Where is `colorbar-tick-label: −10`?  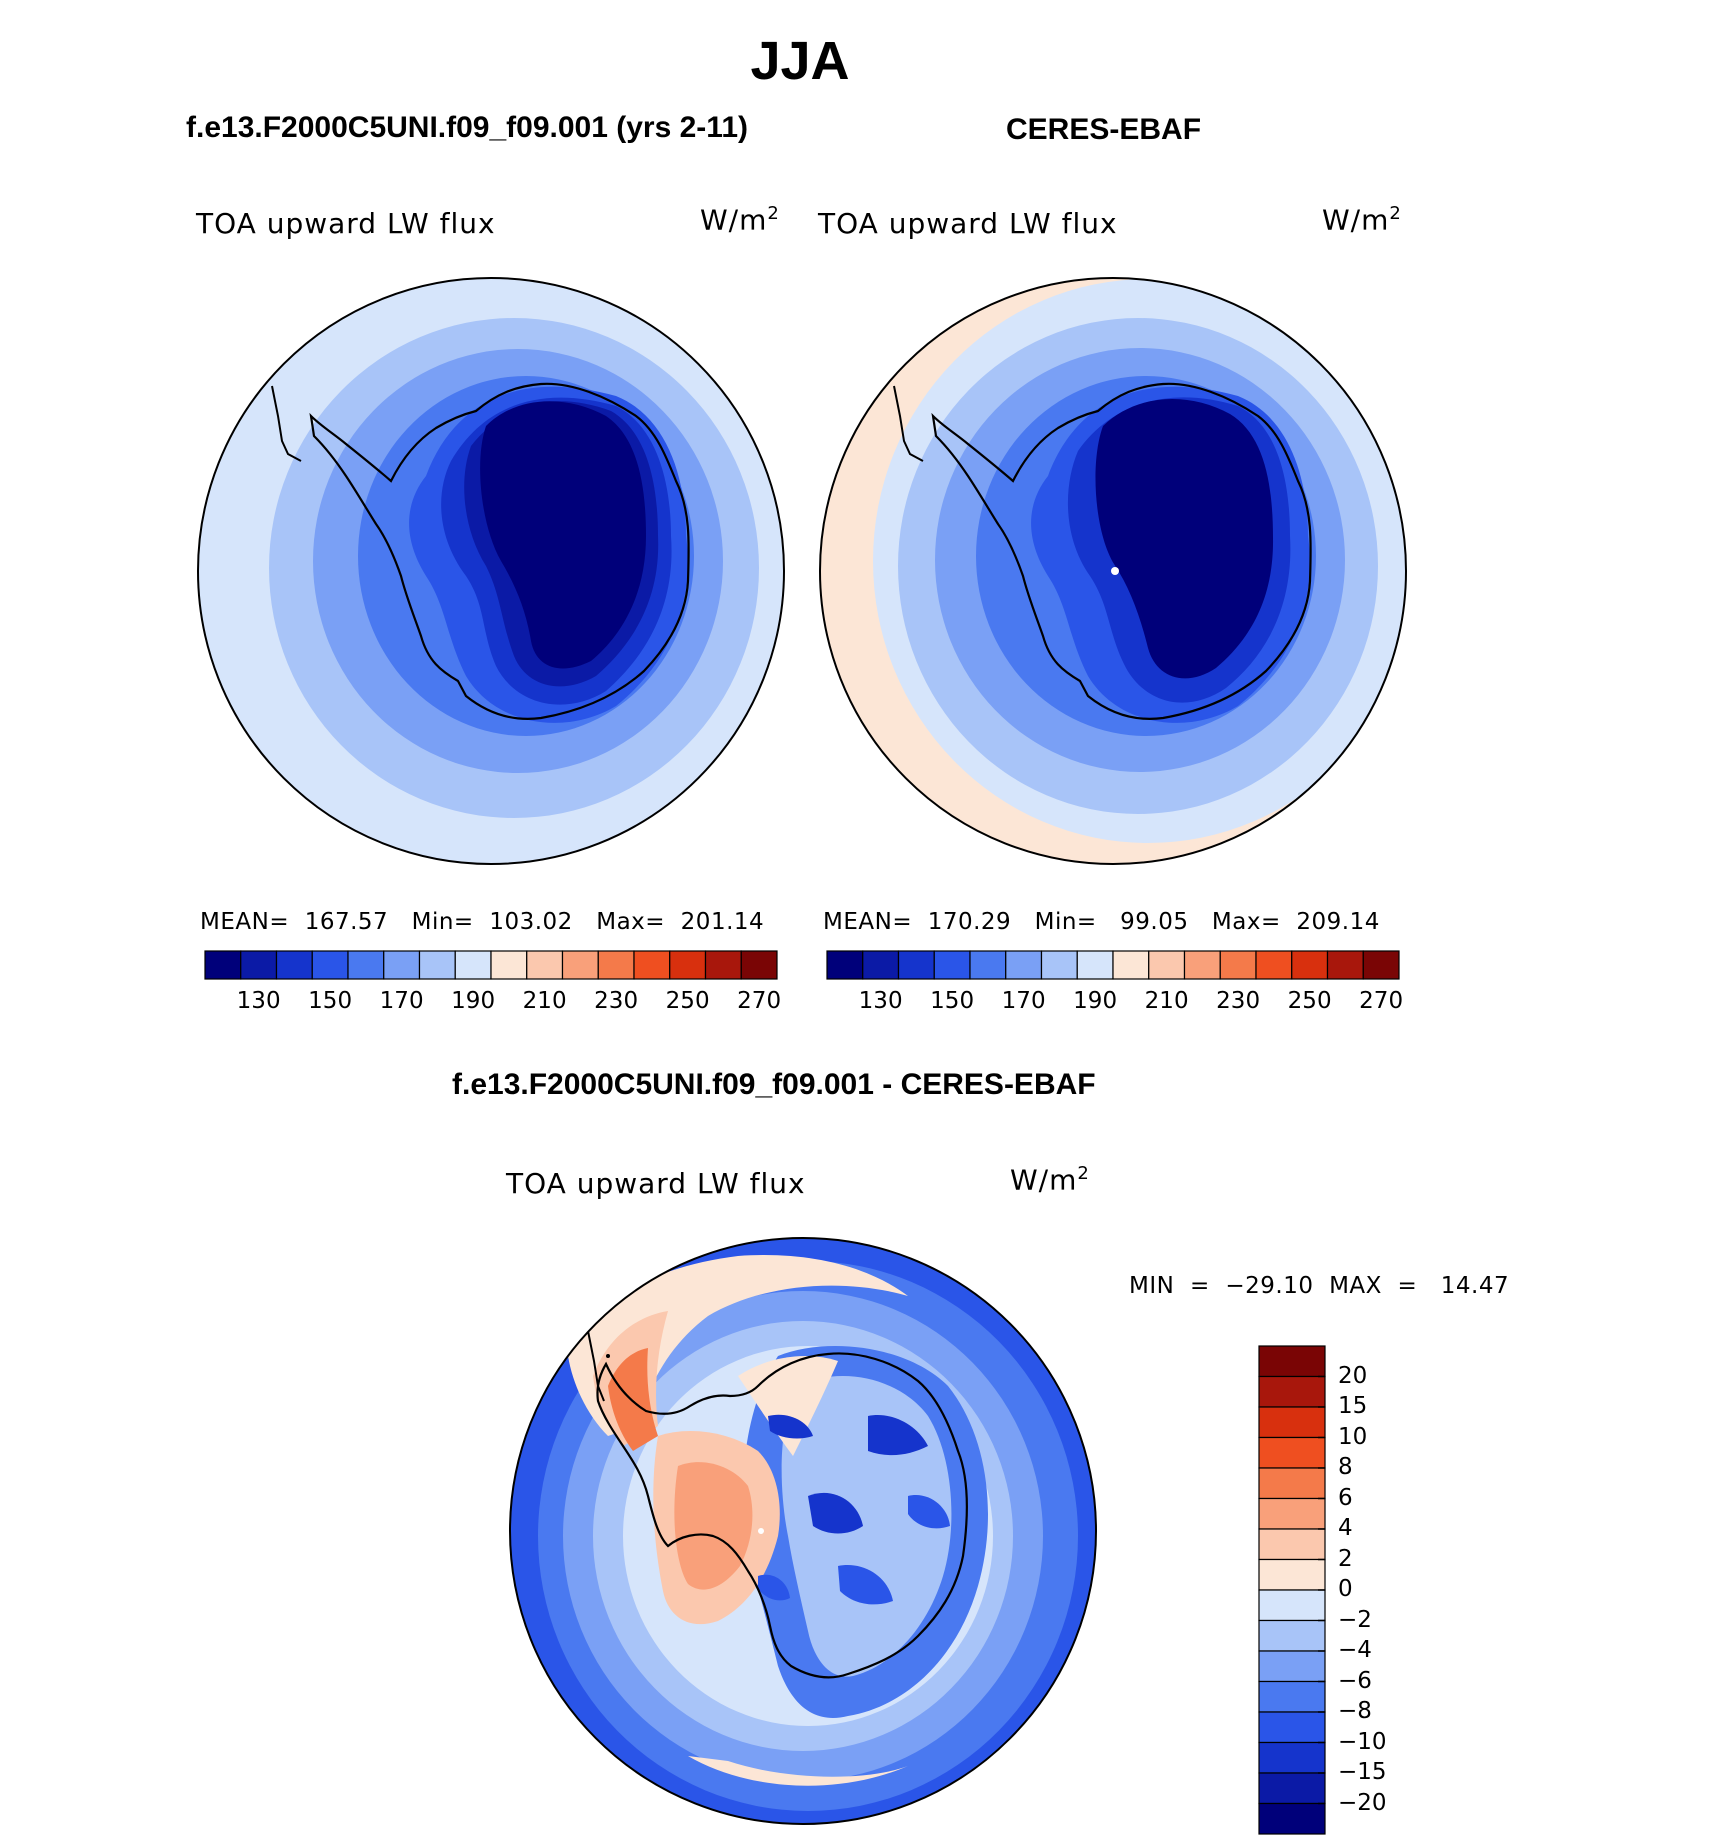 colorbar-tick-label: −10 is located at coordinates (1362, 1741).